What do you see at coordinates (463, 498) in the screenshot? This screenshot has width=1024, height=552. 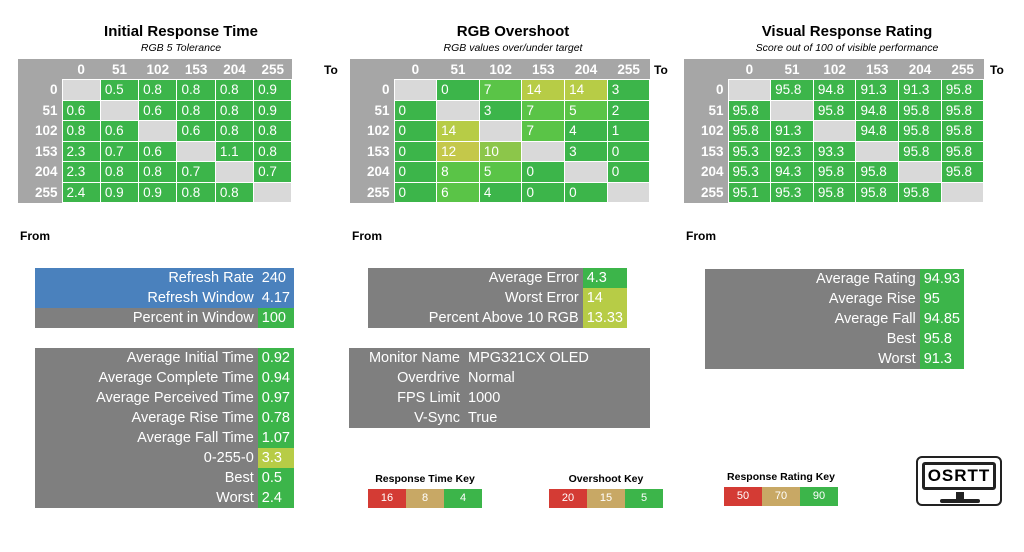 I see `key-swatch: 4` at bounding box center [463, 498].